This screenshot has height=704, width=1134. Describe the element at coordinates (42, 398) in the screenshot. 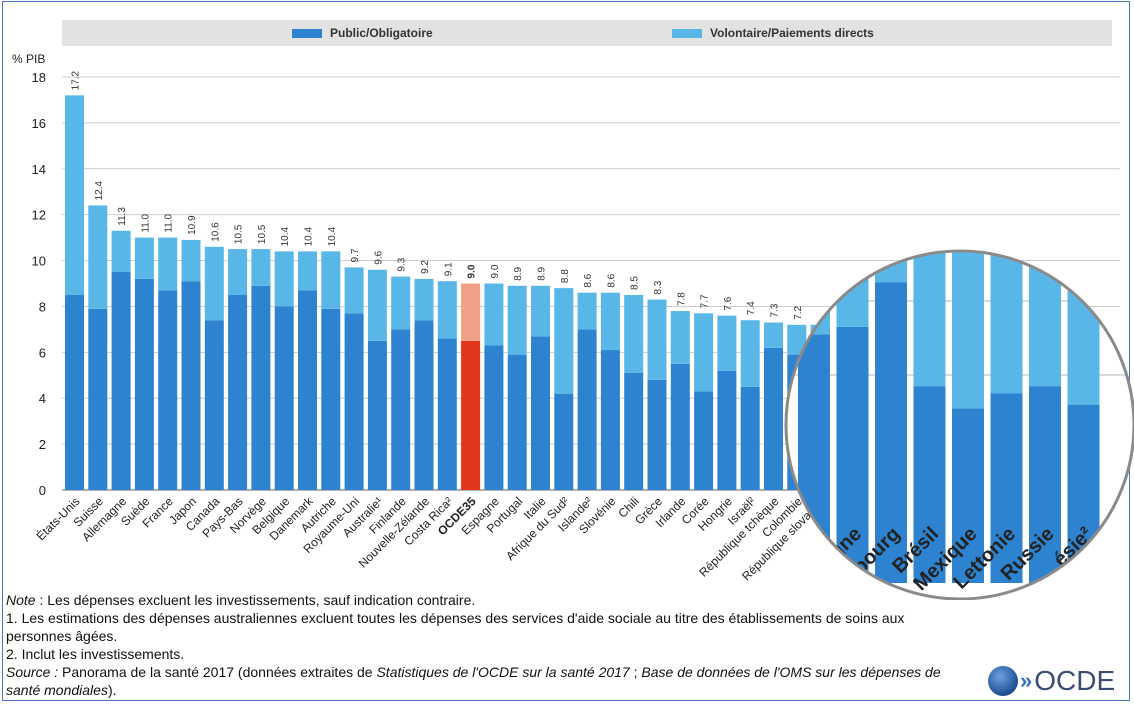

I see `y-tick-label: 4` at that location.